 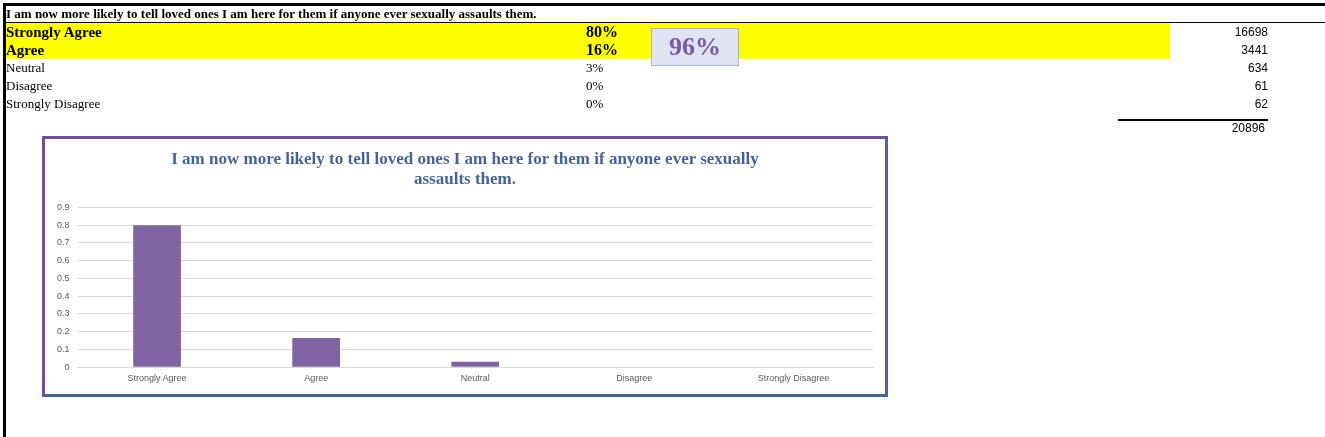 I want to click on y-tick-label: 0, so click(x=67, y=366).